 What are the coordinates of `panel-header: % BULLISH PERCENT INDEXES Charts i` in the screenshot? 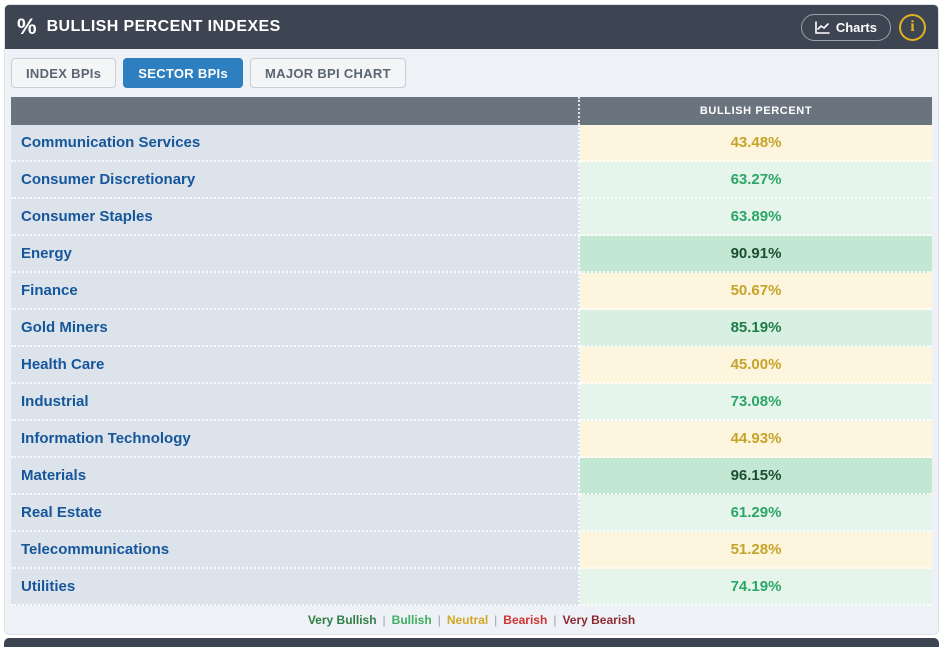 It's located at (471, 27).